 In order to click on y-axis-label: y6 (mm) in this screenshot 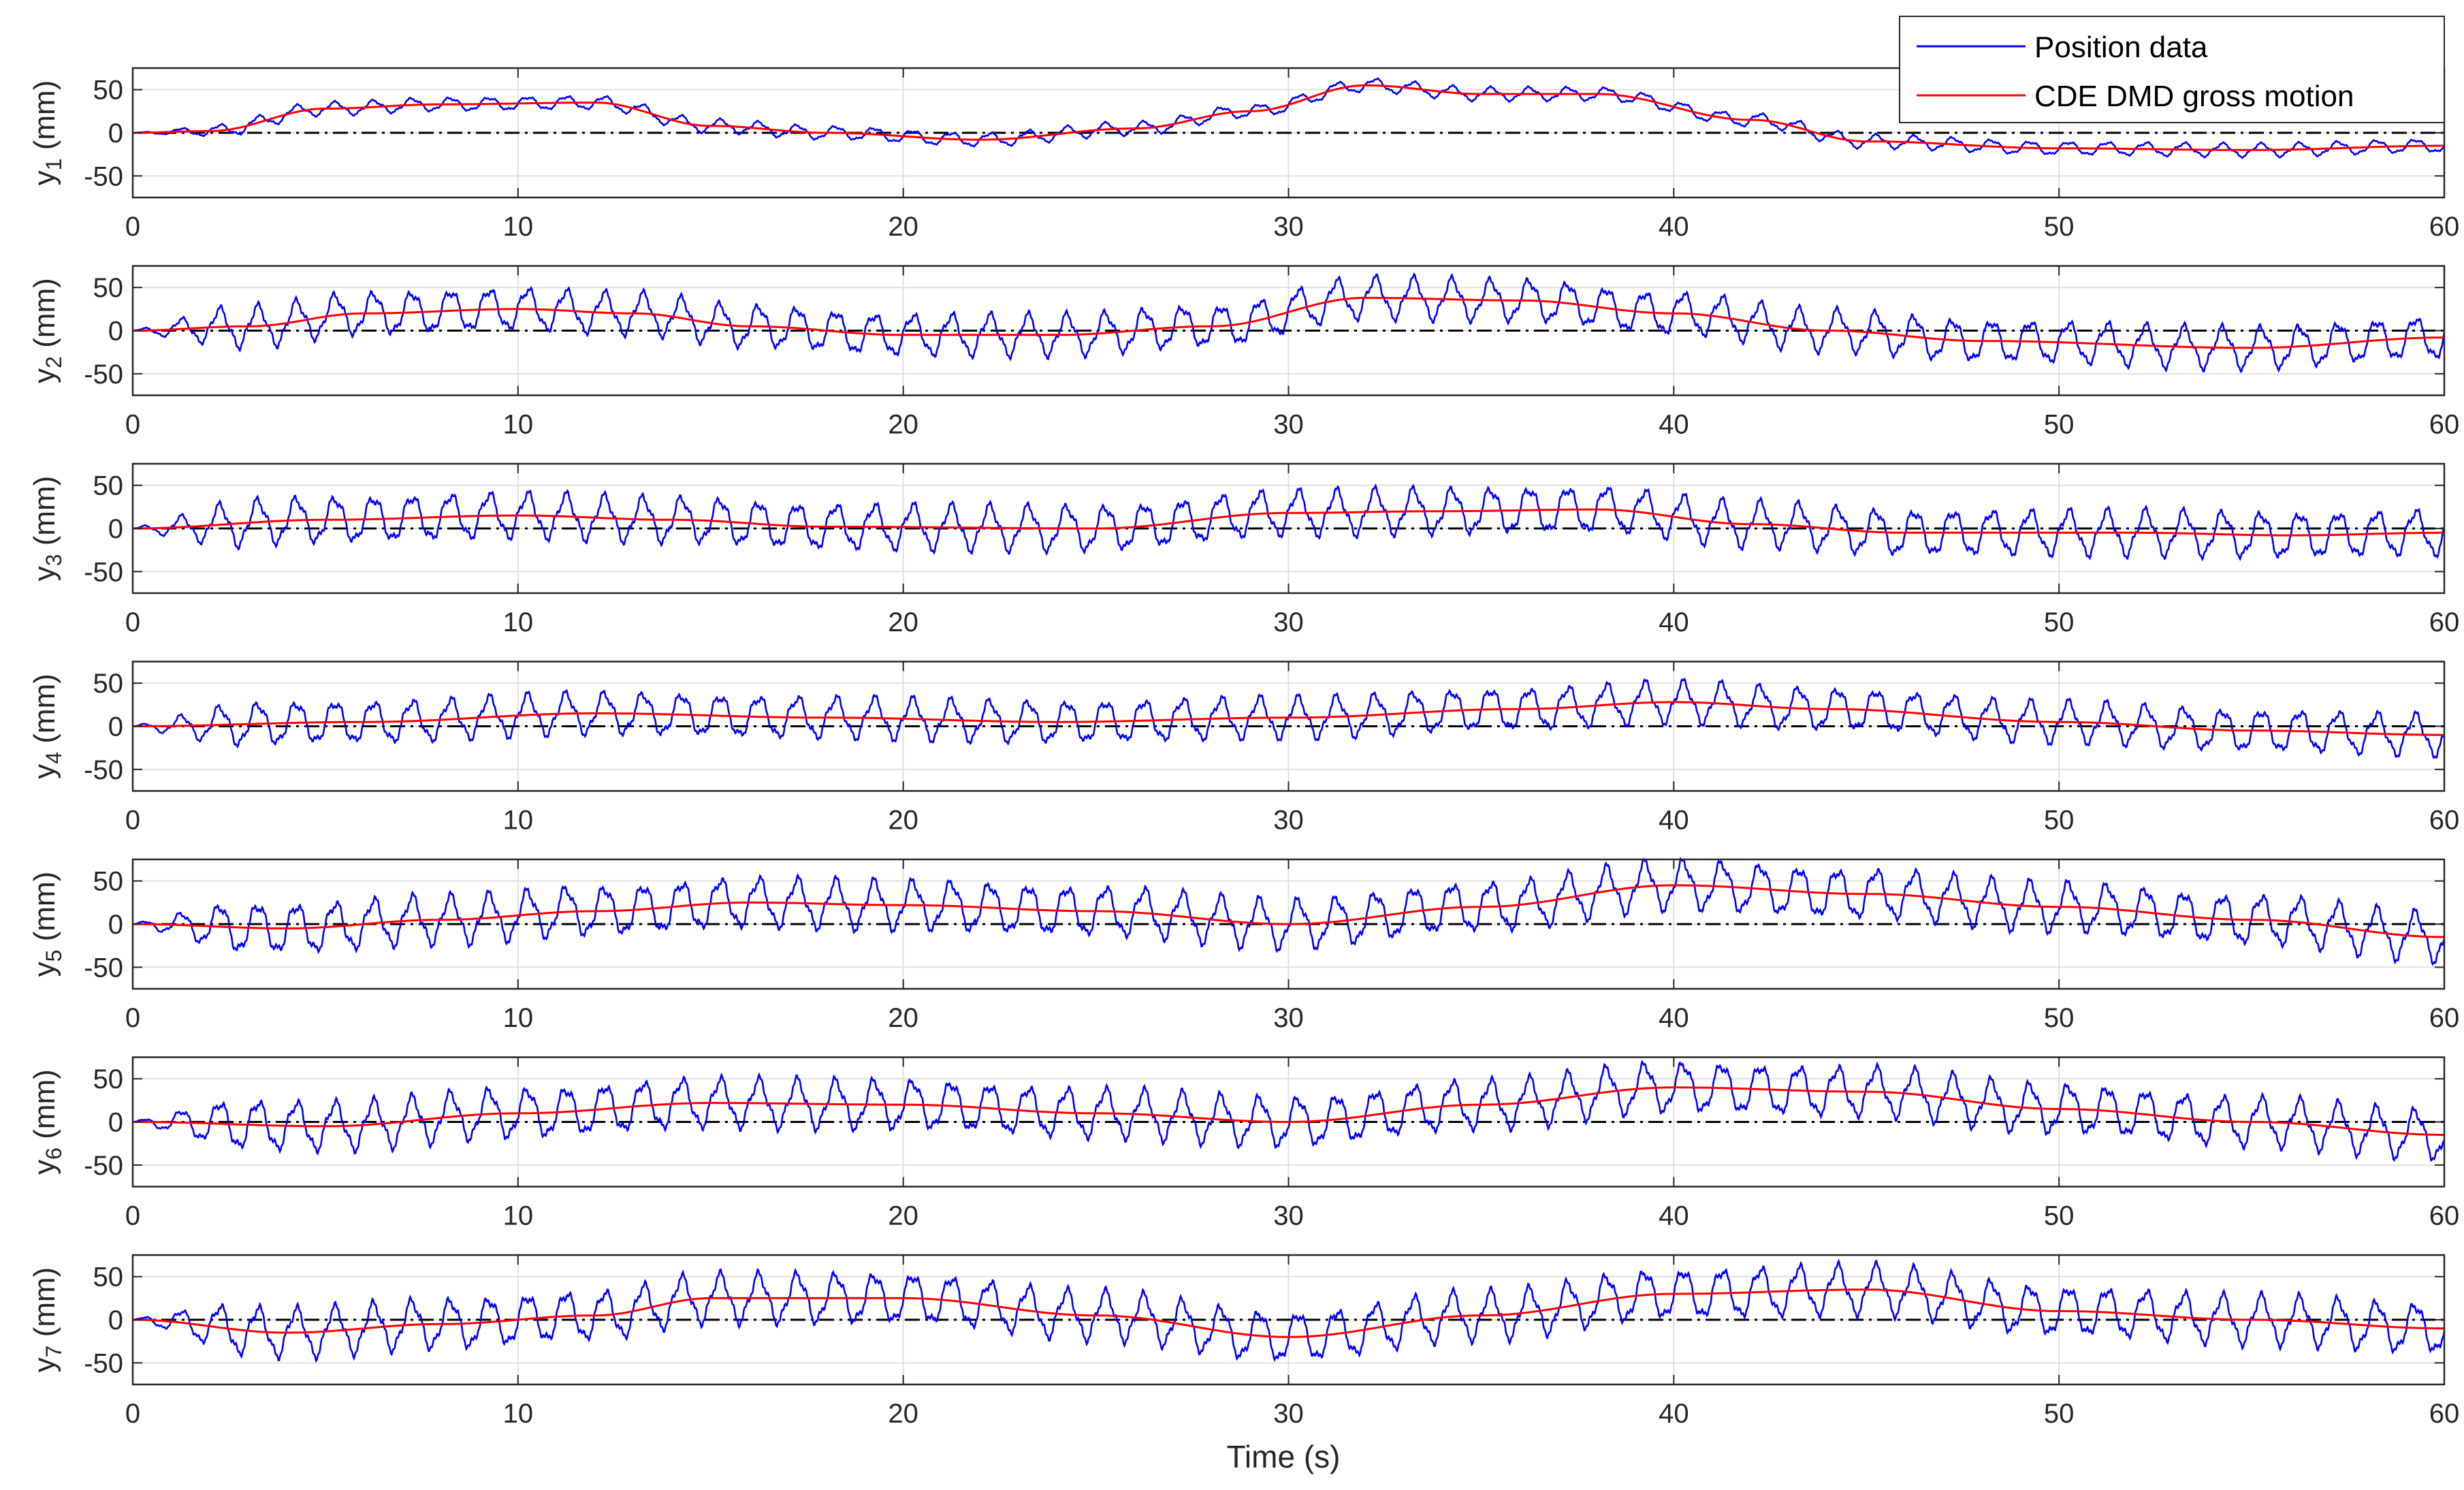, I will do `click(47, 1122)`.